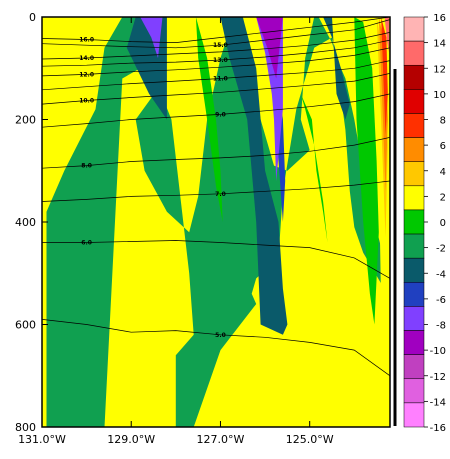  Describe the element at coordinates (443, 146) in the screenshot. I see `colorbar-tick-label: 6` at that location.